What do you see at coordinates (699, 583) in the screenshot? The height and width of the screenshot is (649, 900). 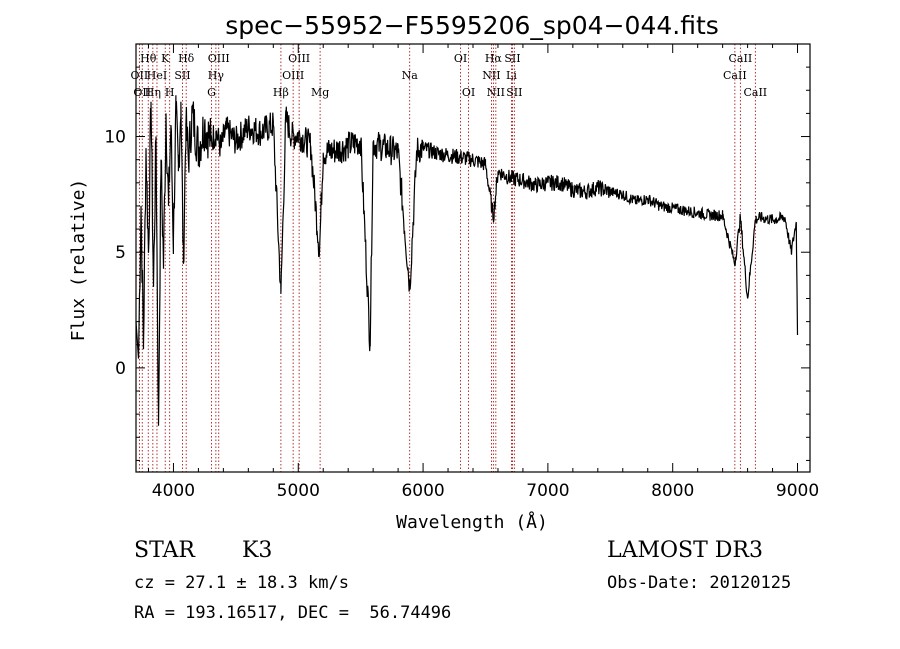 I see `obs-date: Obs-Date: 20120125` at bounding box center [699, 583].